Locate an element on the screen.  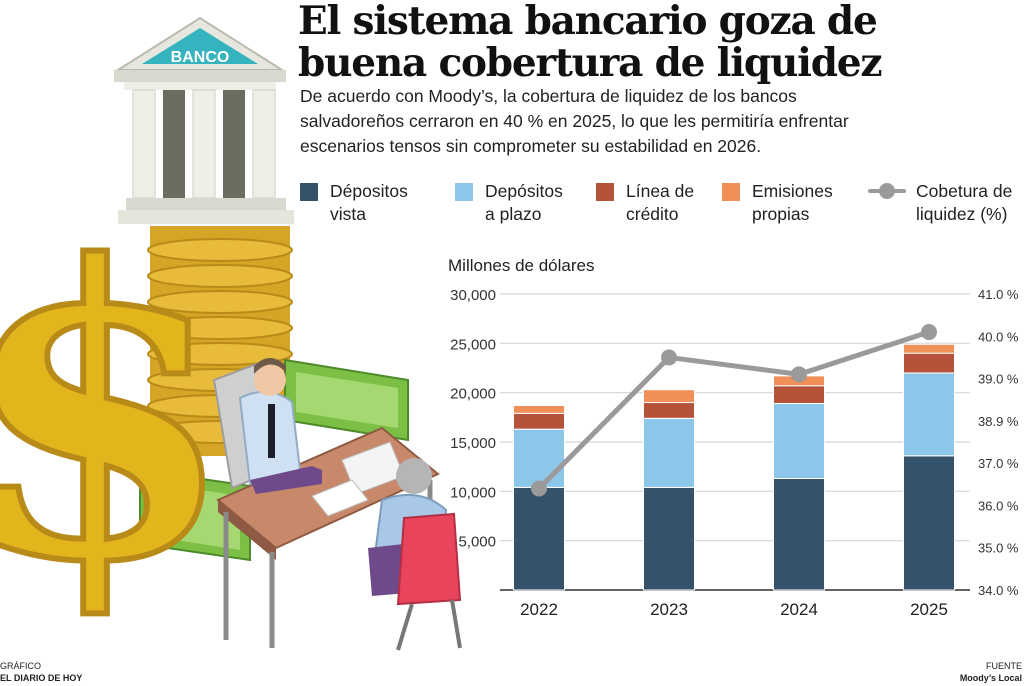
y-right-tick-label: 38.9 % is located at coordinates (998, 421).